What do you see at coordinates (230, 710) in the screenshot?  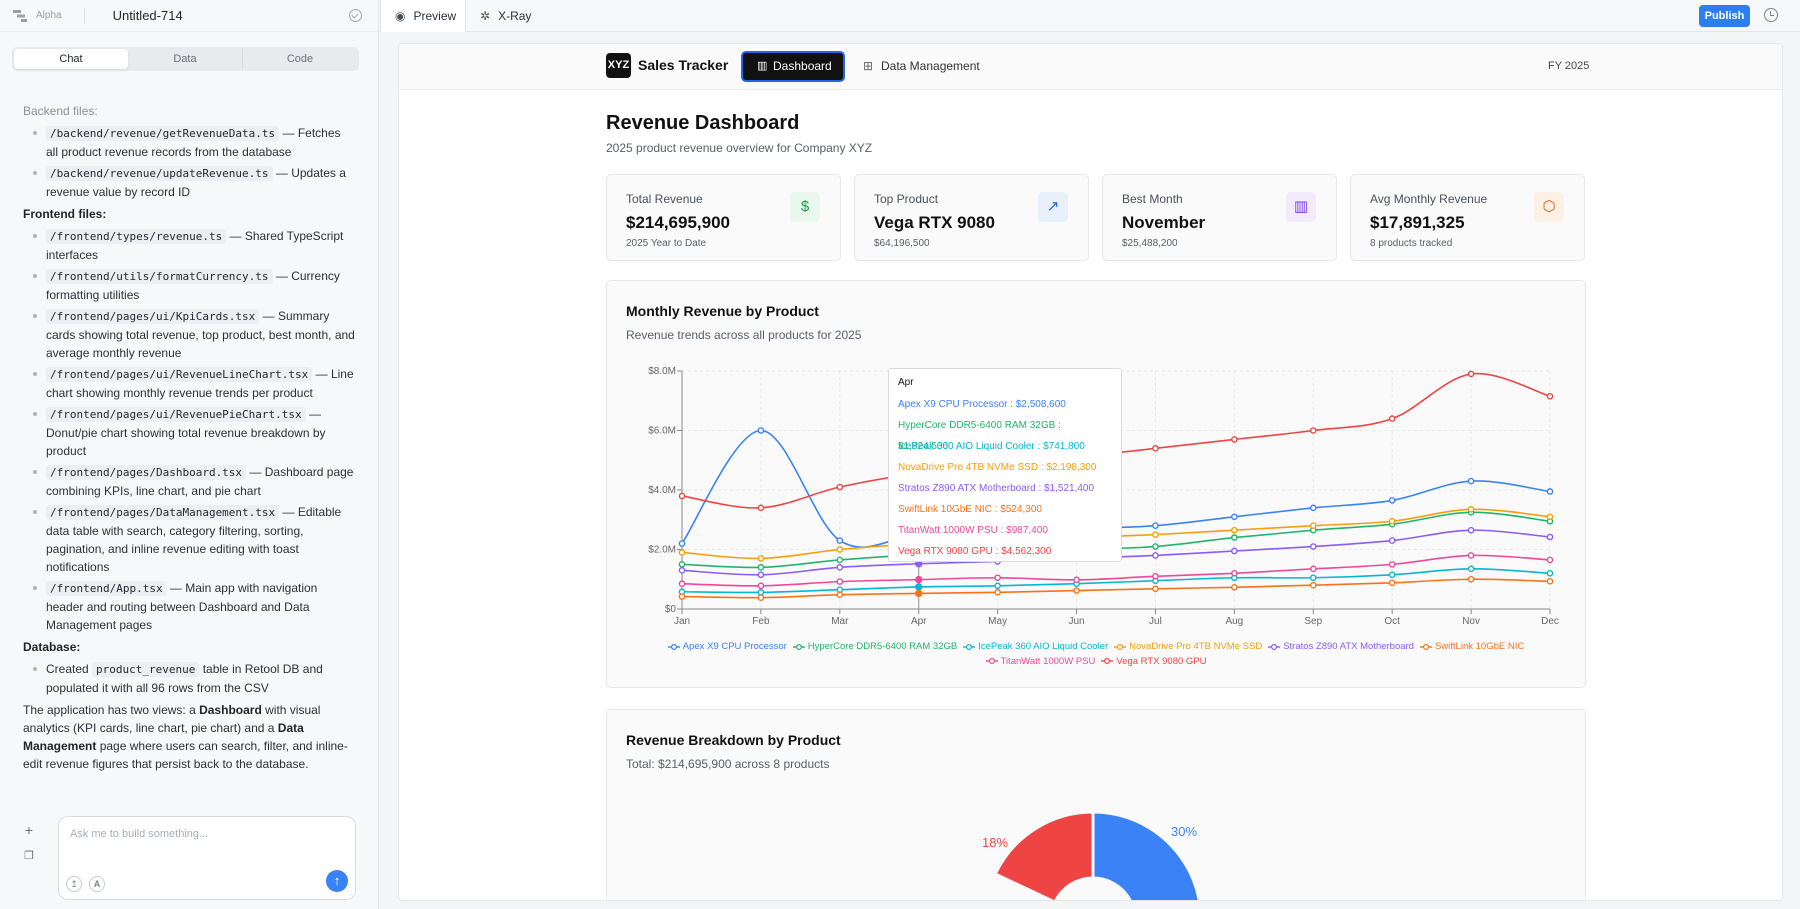 I see `summary-bold: Dashboard` at bounding box center [230, 710].